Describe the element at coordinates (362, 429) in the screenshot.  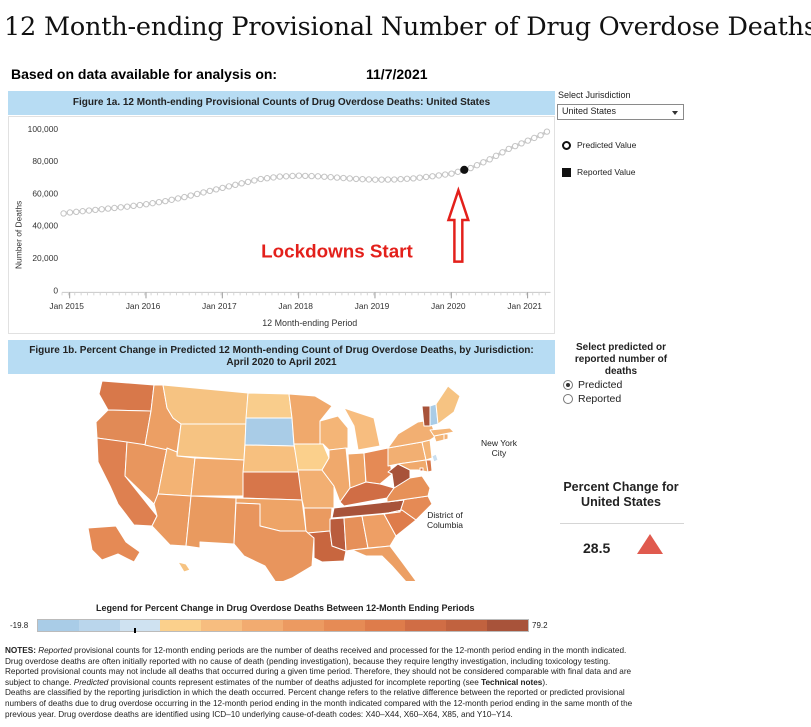
I see `state-mi` at that location.